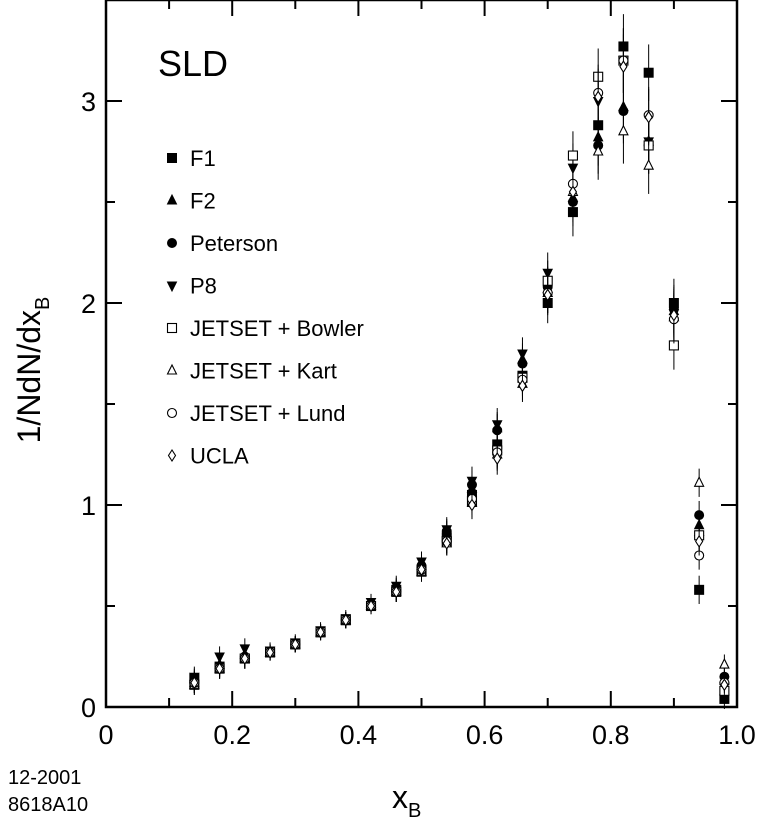 The width and height of the screenshot is (761, 832). What do you see at coordinates (105, 735) in the screenshot?
I see `x-tick-label: 0` at bounding box center [105, 735].